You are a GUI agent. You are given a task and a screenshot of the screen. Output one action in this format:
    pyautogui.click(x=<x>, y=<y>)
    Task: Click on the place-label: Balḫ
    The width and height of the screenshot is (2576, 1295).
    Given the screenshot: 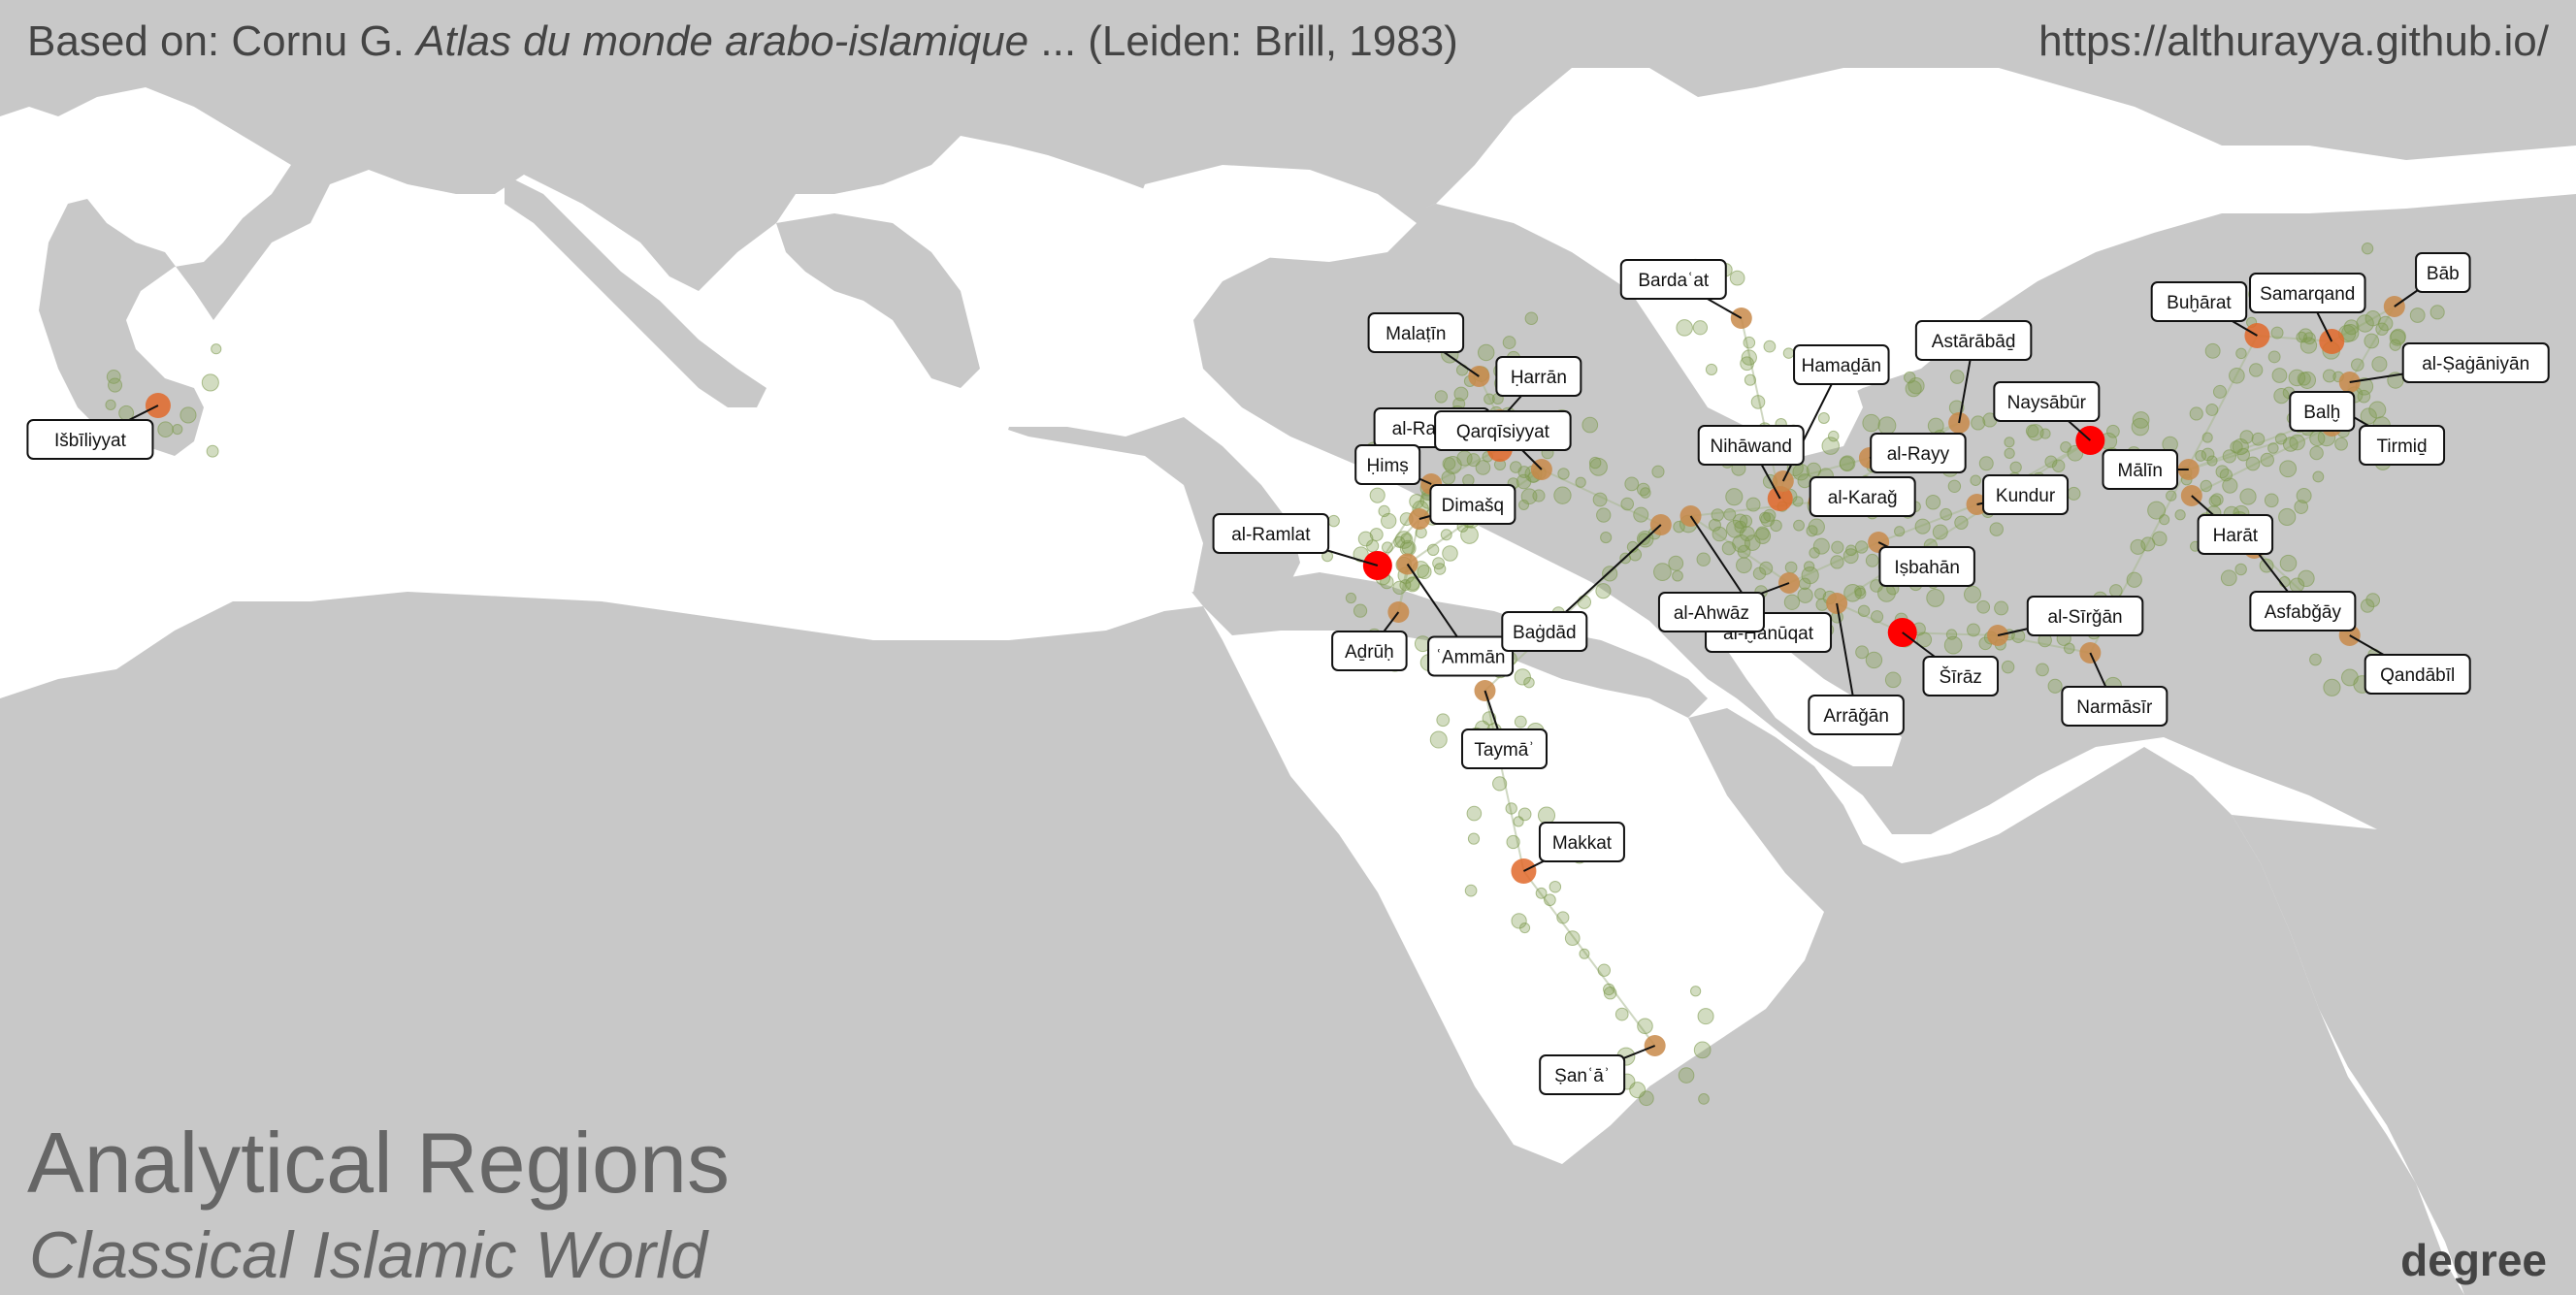 What is the action you would take?
    pyautogui.click(x=2321, y=413)
    